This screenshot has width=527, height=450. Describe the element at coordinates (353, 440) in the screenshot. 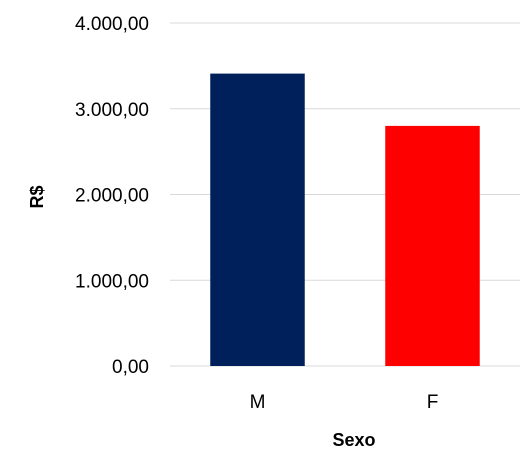

I see `x-axis-title: Sexo` at that location.